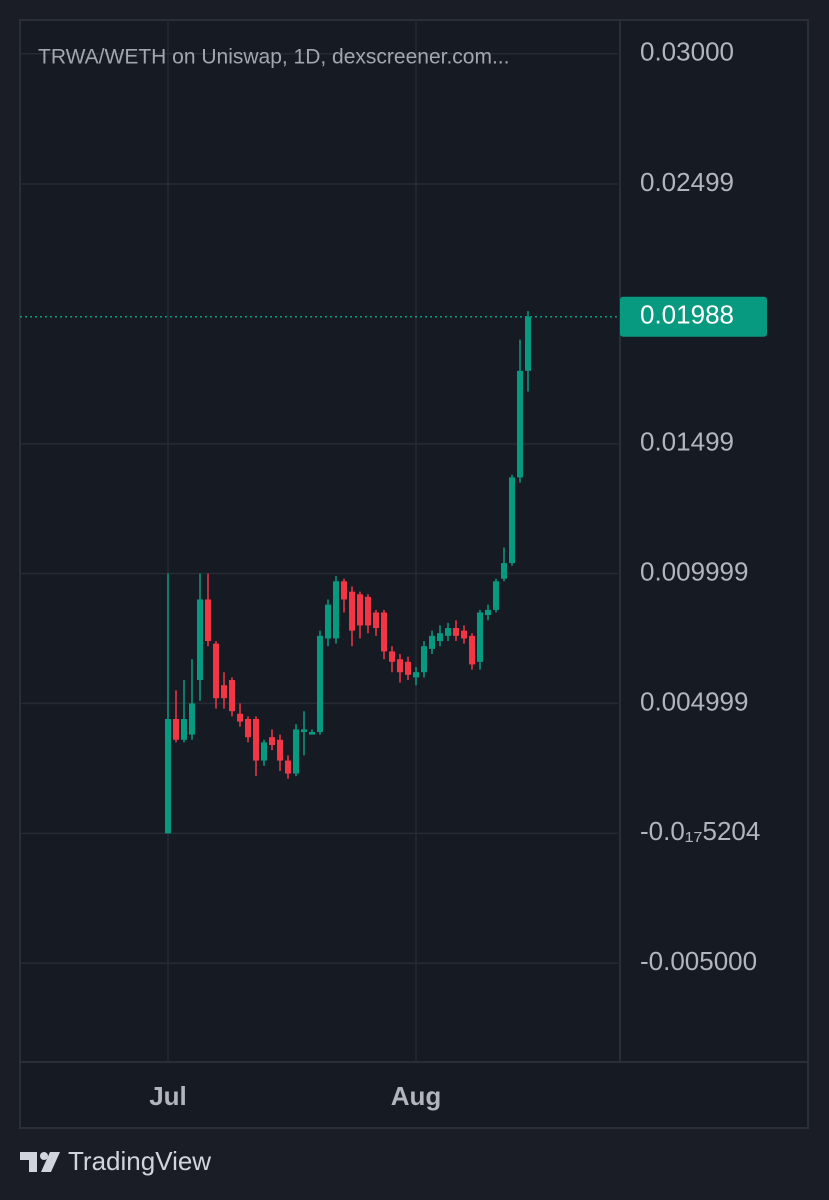  What do you see at coordinates (687, 52) in the screenshot?
I see `y-tick-label: 0.03000` at bounding box center [687, 52].